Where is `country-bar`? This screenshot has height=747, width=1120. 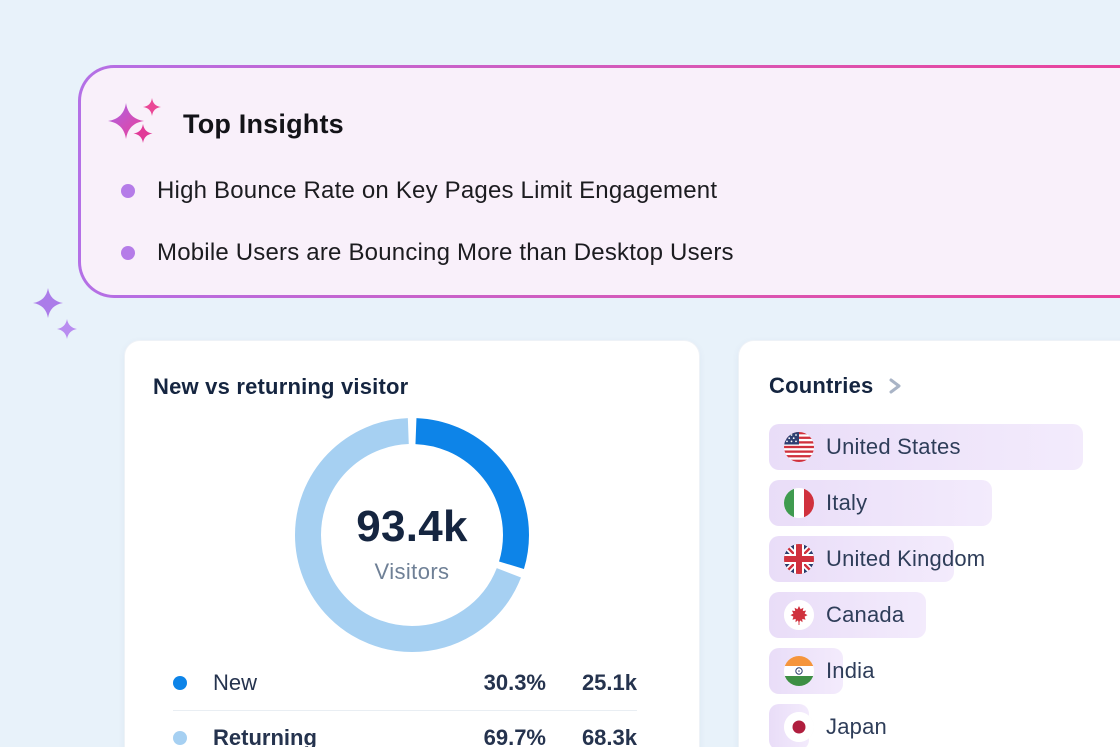 country-bar is located at coordinates (926, 447).